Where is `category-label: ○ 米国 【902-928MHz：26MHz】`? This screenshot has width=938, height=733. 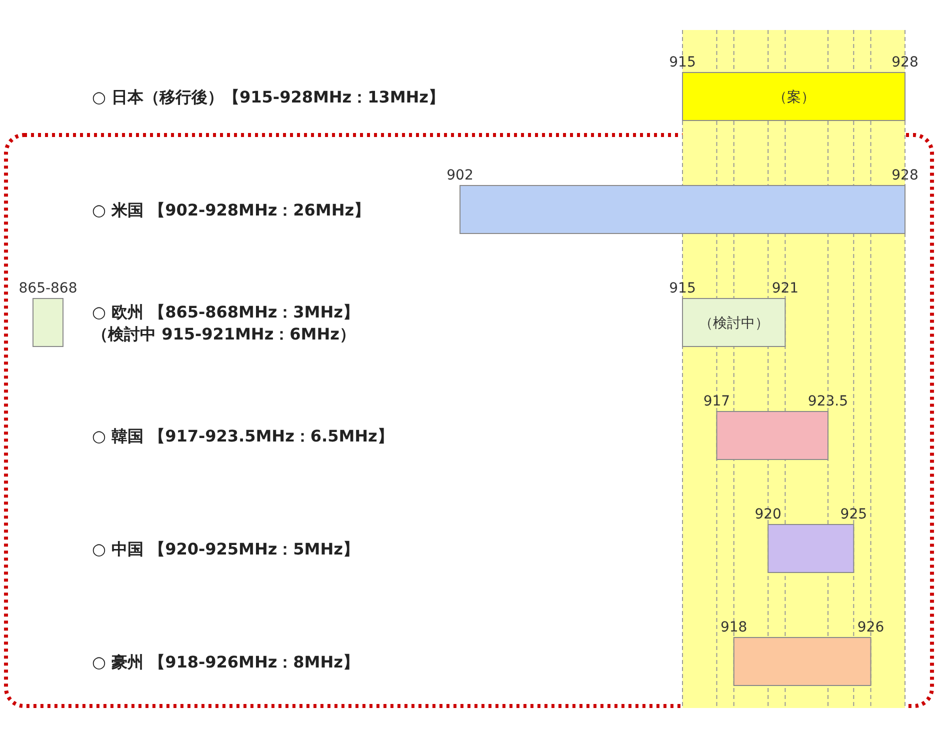
category-label: ○ 米国 【902-928MHz：26MHz】 is located at coordinates (231, 210).